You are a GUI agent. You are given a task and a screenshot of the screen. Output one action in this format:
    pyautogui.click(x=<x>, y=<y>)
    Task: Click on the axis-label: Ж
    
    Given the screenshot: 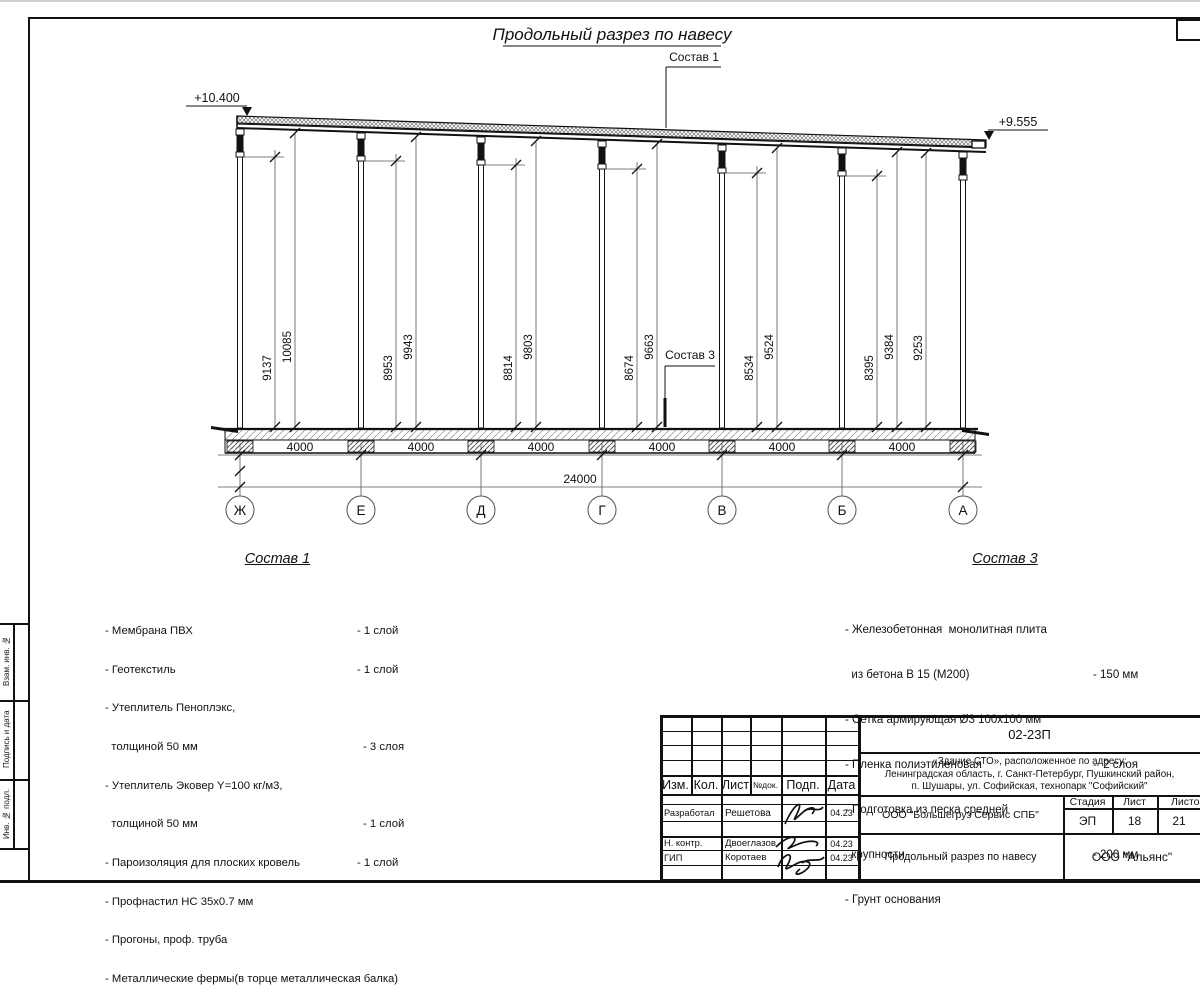 What is the action you would take?
    pyautogui.click(x=240, y=510)
    